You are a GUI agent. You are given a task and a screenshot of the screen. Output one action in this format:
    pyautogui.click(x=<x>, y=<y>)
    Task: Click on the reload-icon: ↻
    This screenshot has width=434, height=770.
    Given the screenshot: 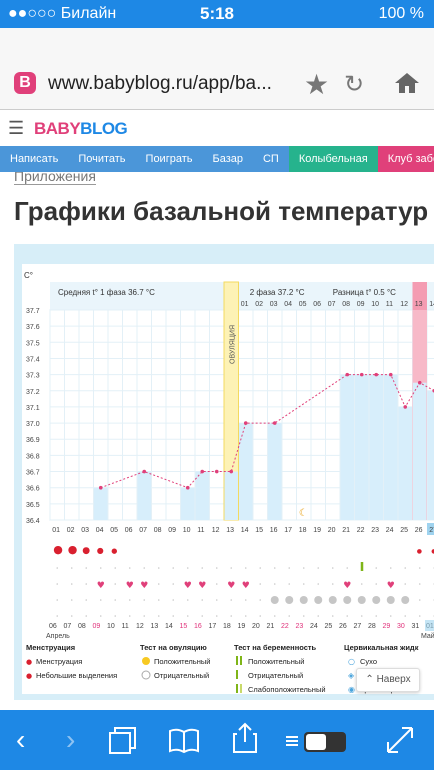 What is the action you would take?
    pyautogui.click(x=354, y=84)
    